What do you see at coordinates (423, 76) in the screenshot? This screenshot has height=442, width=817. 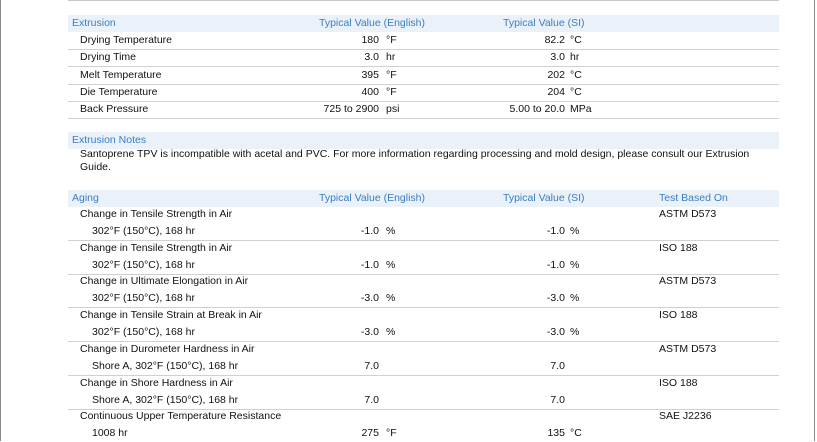 I see `extrusion-row: Melt Temperature 395 °F 202 °C` at bounding box center [423, 76].